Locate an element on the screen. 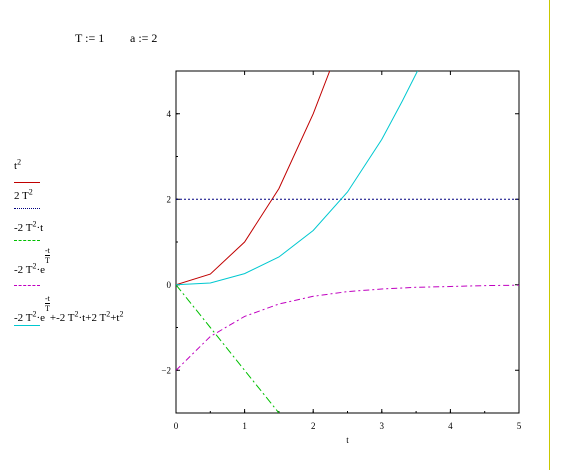  x-tick-label: 0 is located at coordinates (176, 426).